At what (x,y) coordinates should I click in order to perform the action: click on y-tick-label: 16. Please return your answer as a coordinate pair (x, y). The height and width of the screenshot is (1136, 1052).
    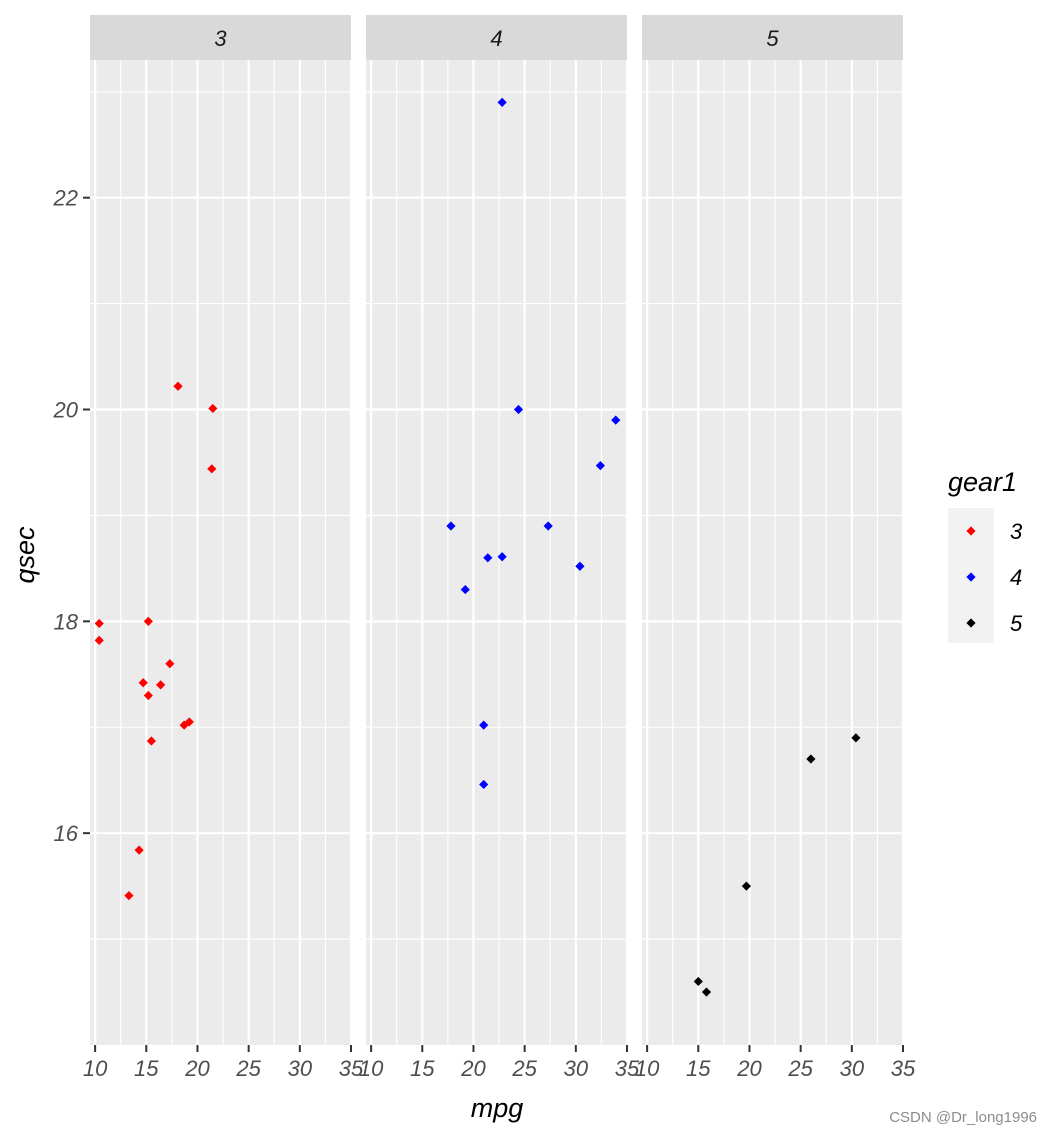
    Looking at the image, I should click on (66, 833).